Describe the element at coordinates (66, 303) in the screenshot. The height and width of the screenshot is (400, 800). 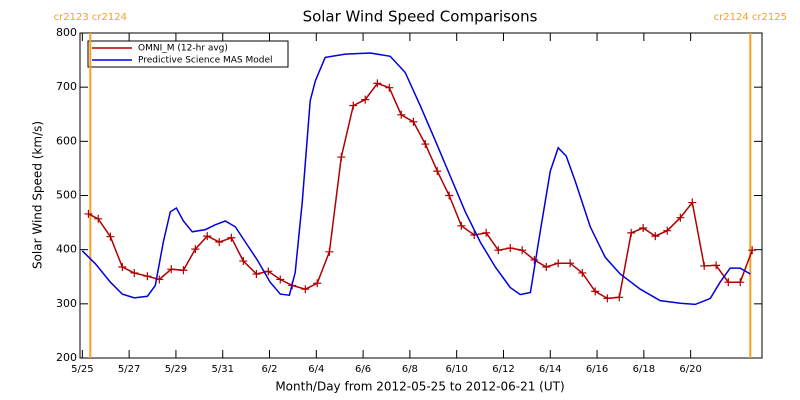
I see `y-tick-label: 300` at that location.